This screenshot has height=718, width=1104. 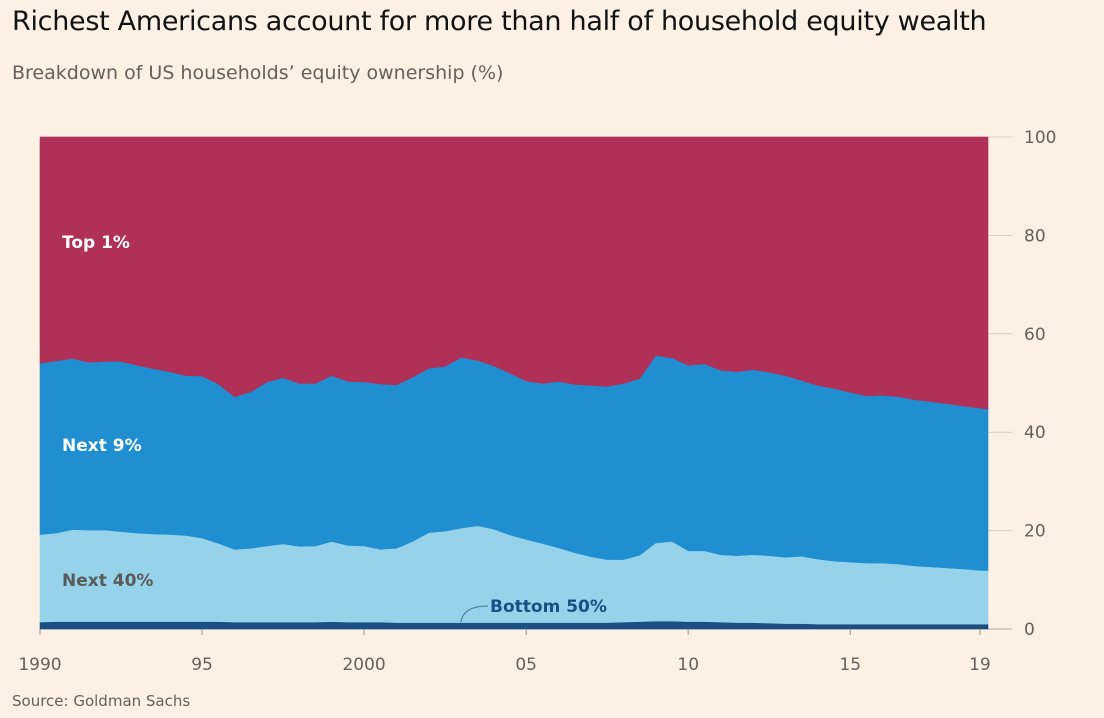 I want to click on y-tick-label-0: 0, so click(x=1029, y=630).